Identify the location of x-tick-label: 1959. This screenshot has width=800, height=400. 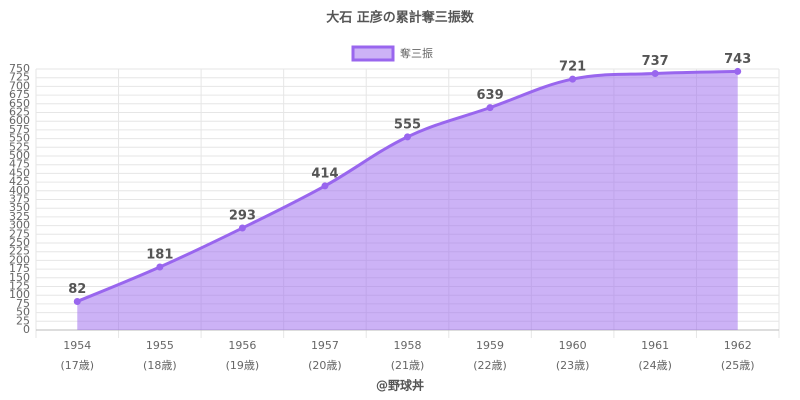
(490, 345).